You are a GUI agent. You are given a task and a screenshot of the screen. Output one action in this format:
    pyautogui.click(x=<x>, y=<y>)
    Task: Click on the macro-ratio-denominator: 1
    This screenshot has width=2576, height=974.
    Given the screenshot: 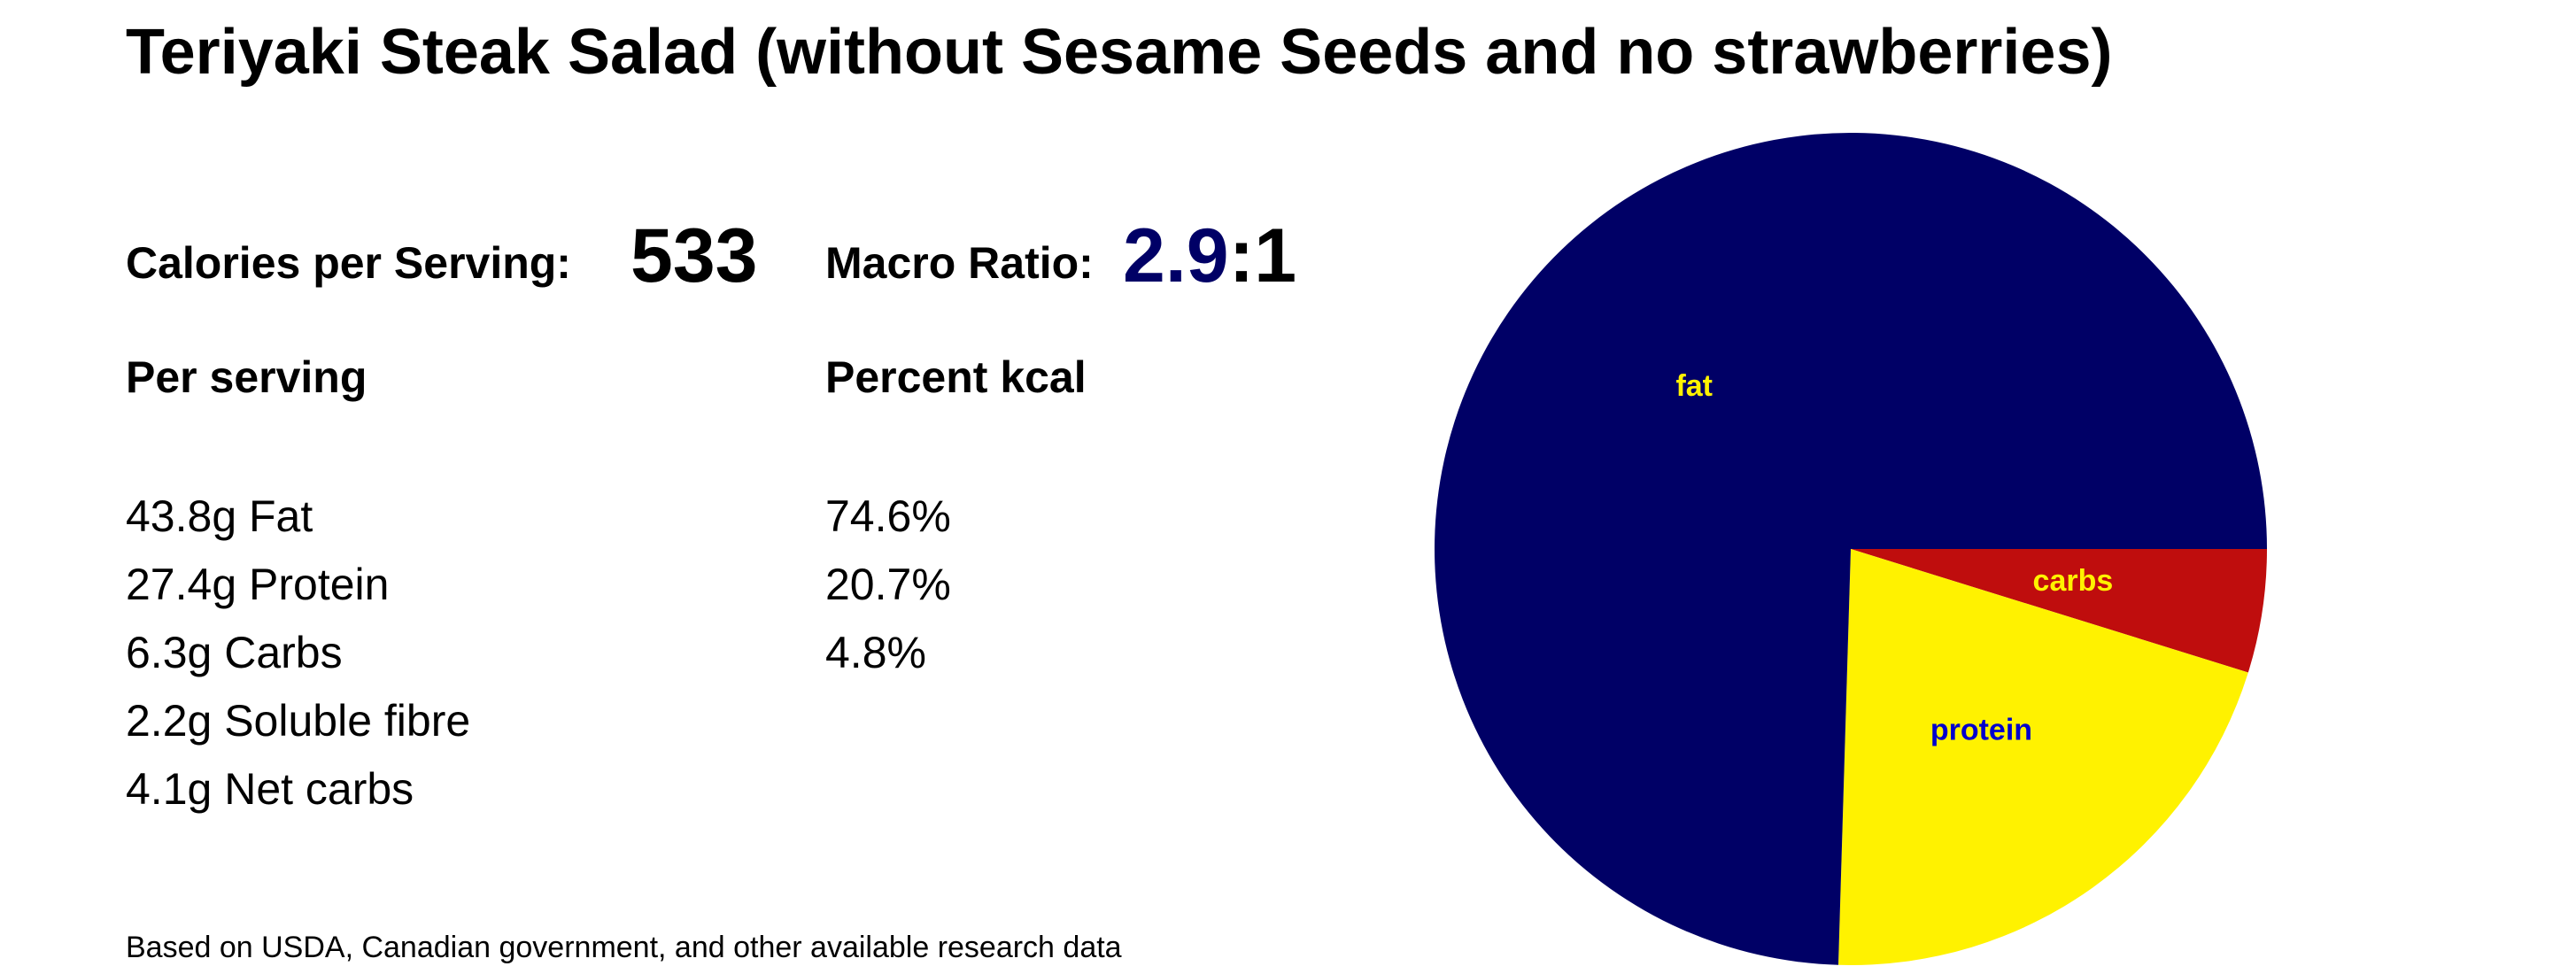 What is the action you would take?
    pyautogui.click(x=1275, y=256)
    